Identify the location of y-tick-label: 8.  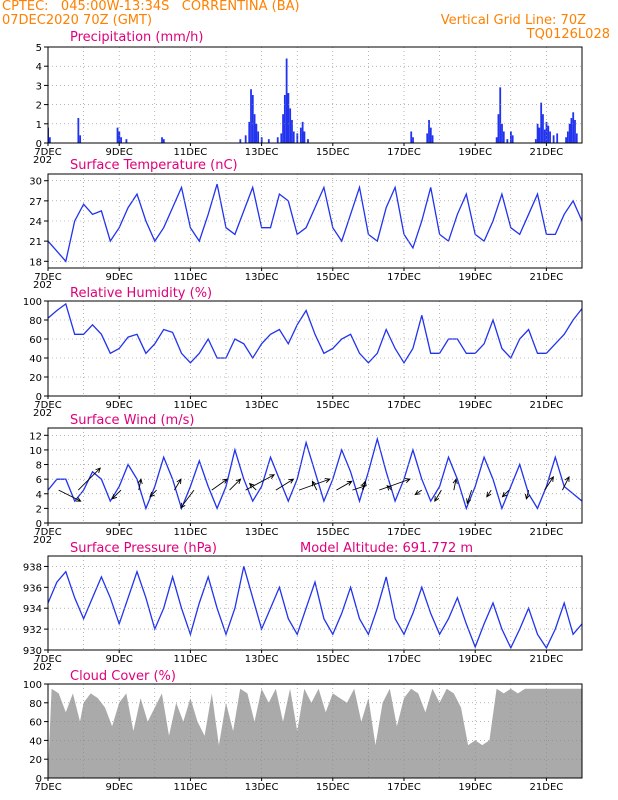
(39, 466).